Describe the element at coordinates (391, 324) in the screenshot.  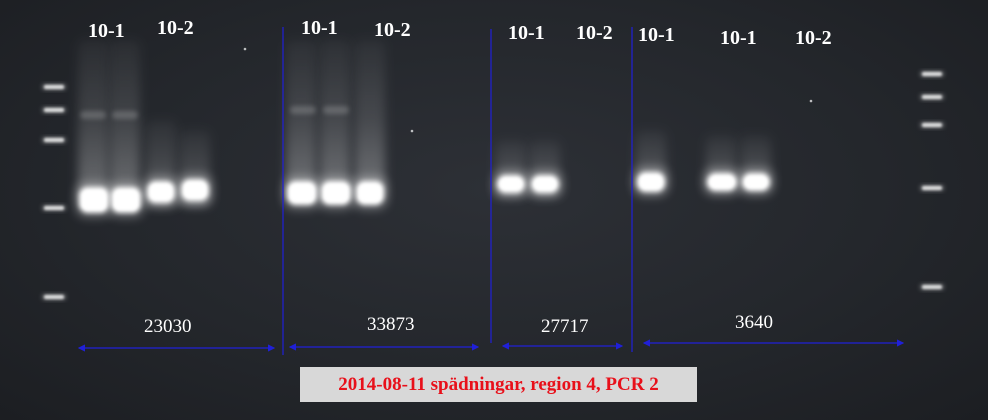
I see `sample-id-2: 33873` at that location.